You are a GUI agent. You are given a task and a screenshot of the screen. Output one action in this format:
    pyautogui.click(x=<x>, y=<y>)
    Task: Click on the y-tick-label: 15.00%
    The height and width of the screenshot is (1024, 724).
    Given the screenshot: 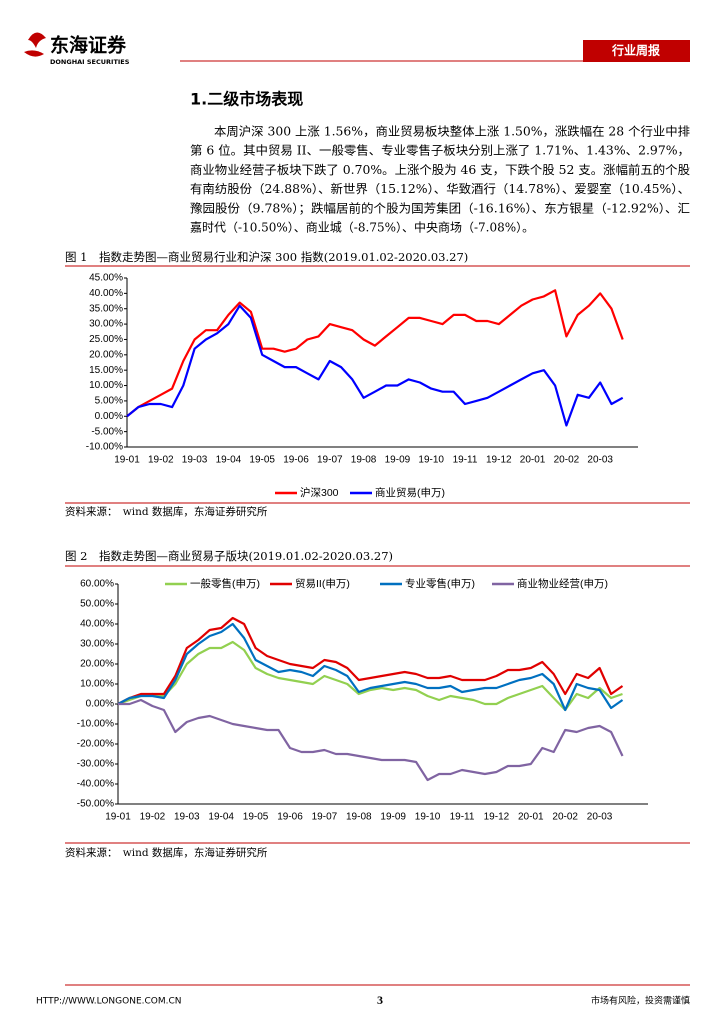 What is the action you would take?
    pyautogui.click(x=106, y=370)
    